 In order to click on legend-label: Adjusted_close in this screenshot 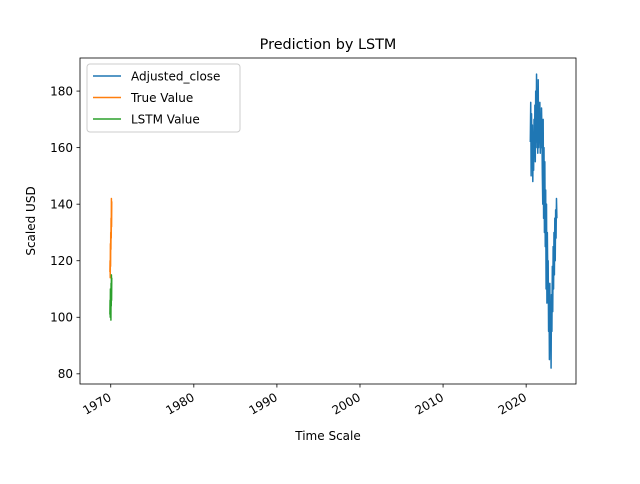, I will do `click(175, 77)`.